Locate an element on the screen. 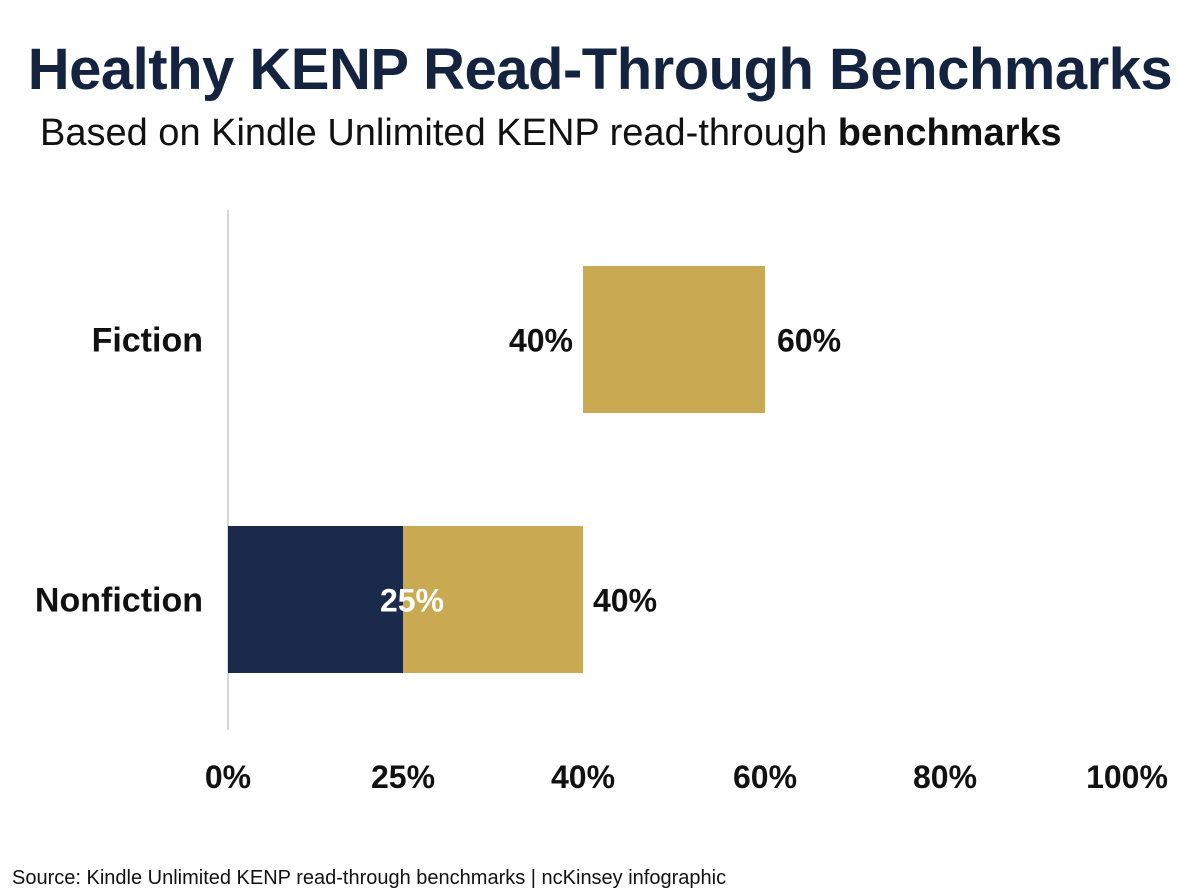 The height and width of the screenshot is (896, 1200). fiction-start-label: 40% is located at coordinates (541, 341).